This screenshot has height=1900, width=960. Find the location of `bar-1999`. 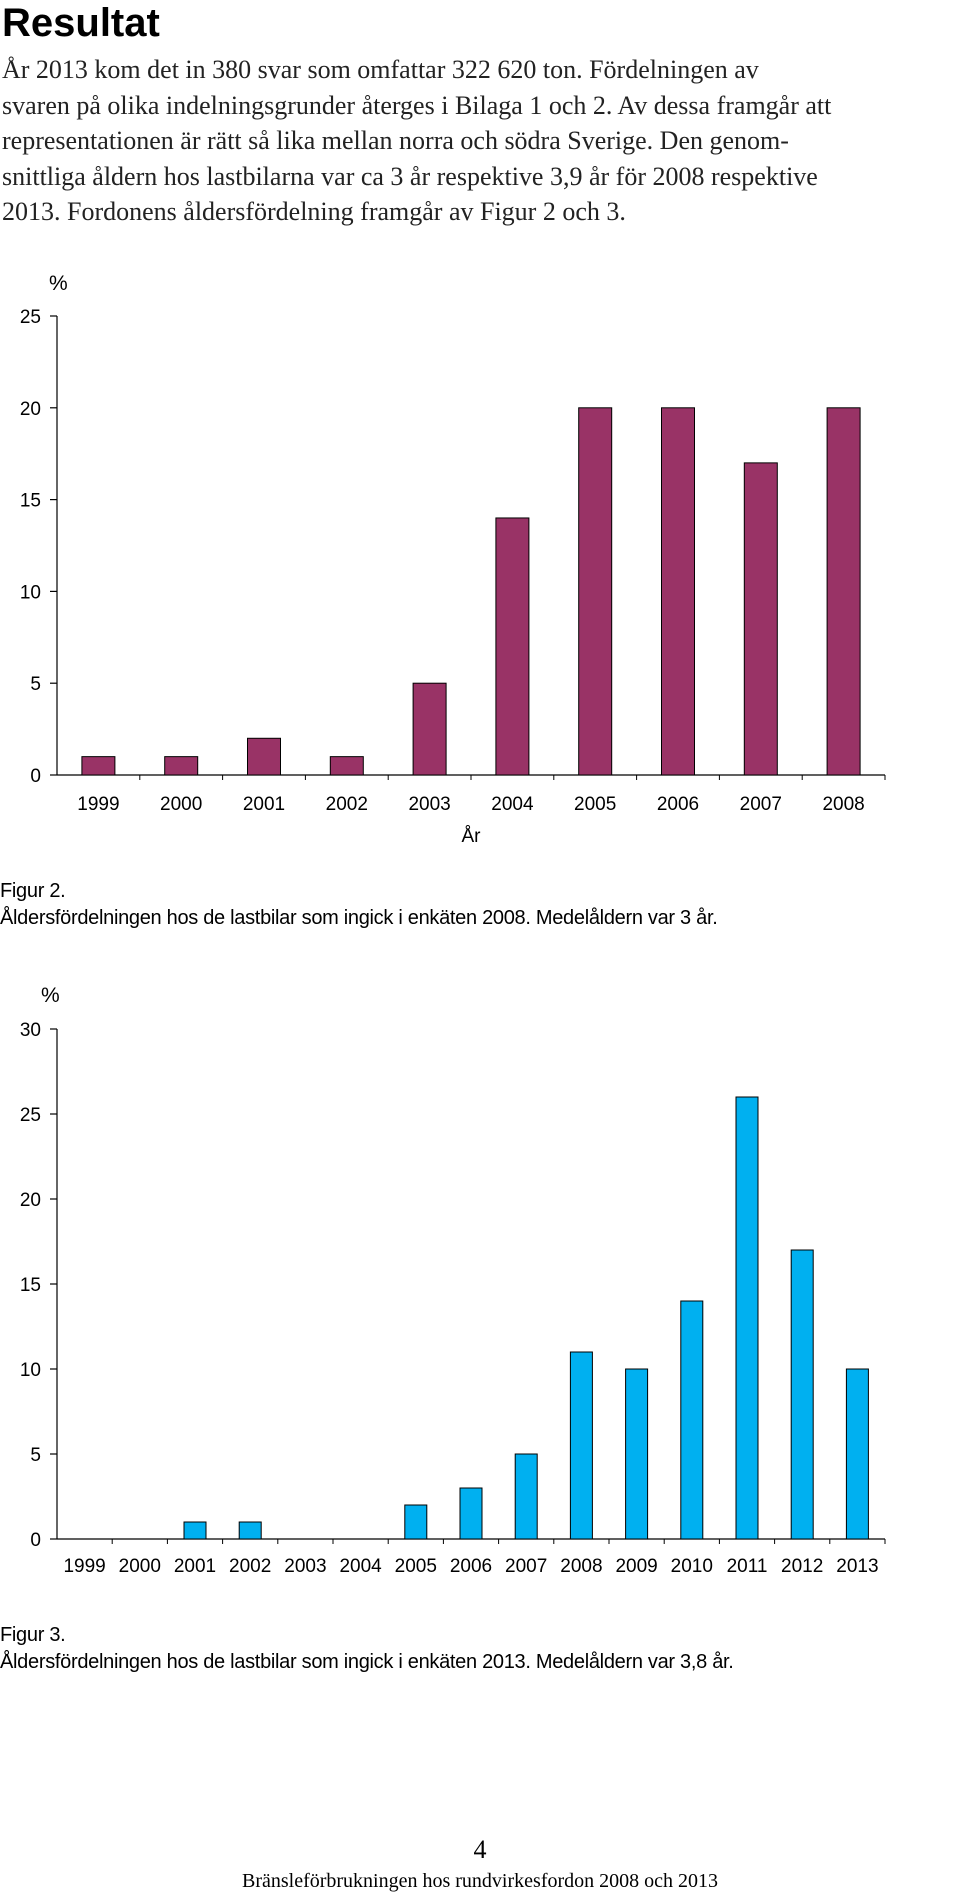

bar-1999 is located at coordinates (98, 766).